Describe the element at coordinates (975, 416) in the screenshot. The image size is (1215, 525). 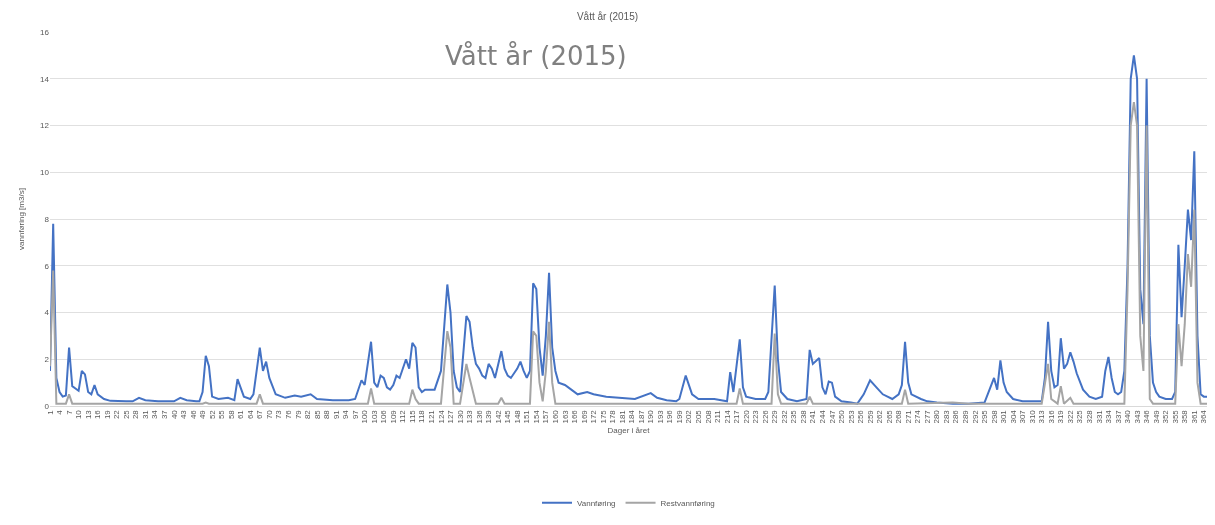
I see `x-tick-label: 292` at that location.